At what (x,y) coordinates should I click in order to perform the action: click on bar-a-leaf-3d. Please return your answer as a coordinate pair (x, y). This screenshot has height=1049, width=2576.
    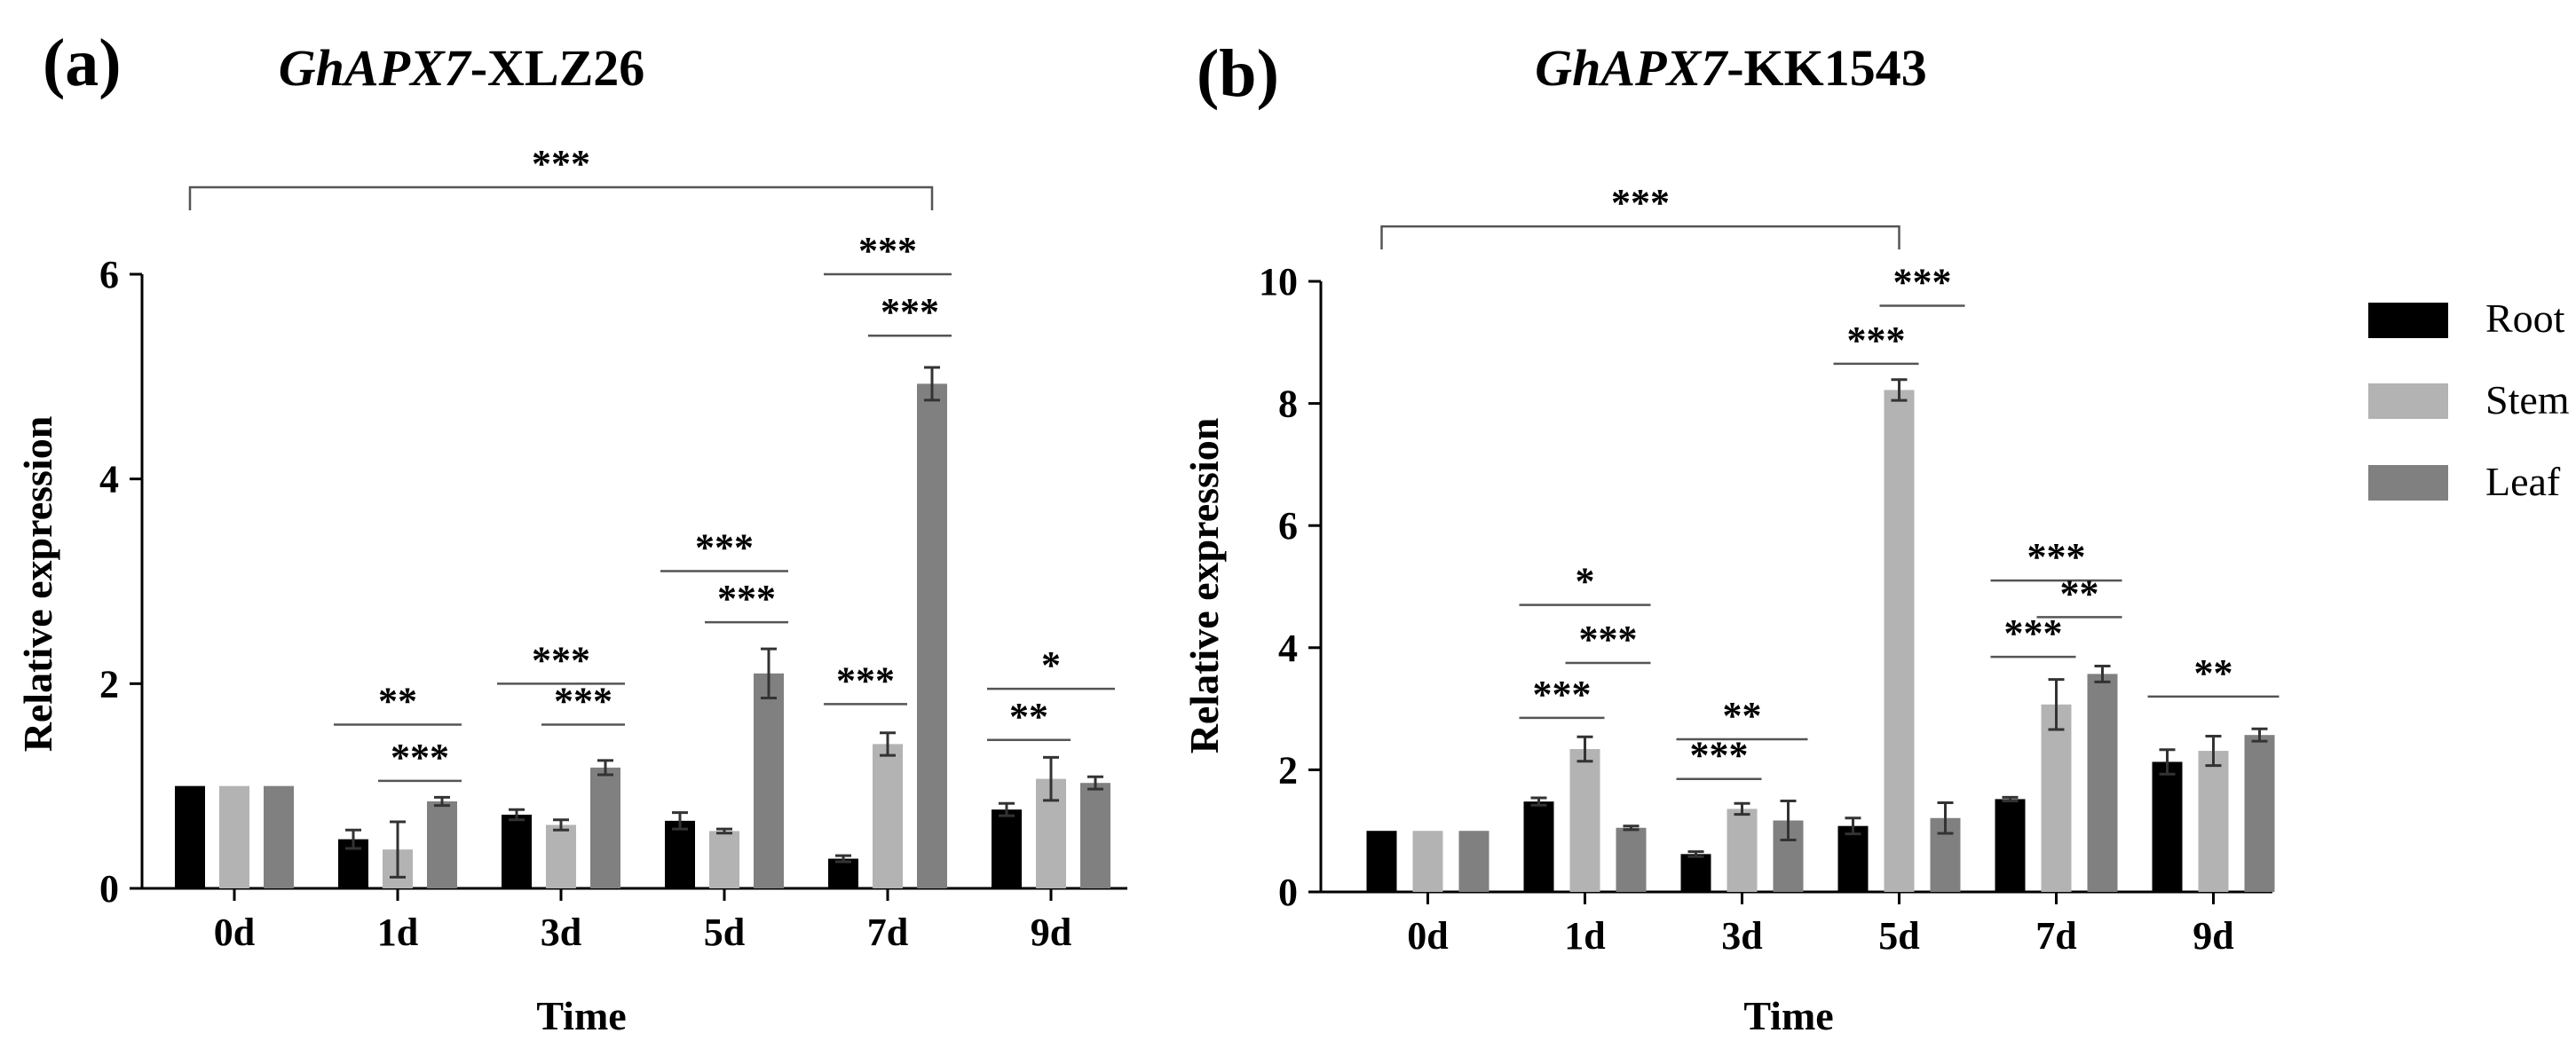
    Looking at the image, I should click on (605, 828).